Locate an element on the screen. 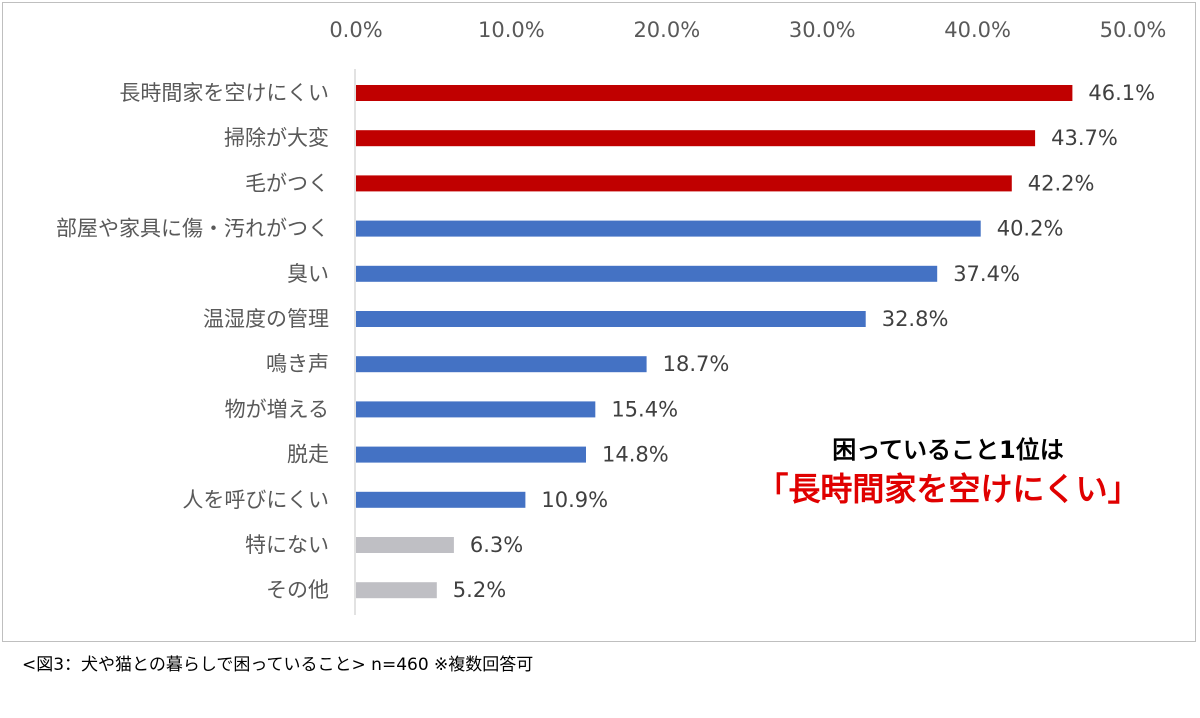  x-tick-label: 0.0% is located at coordinates (355, 30).